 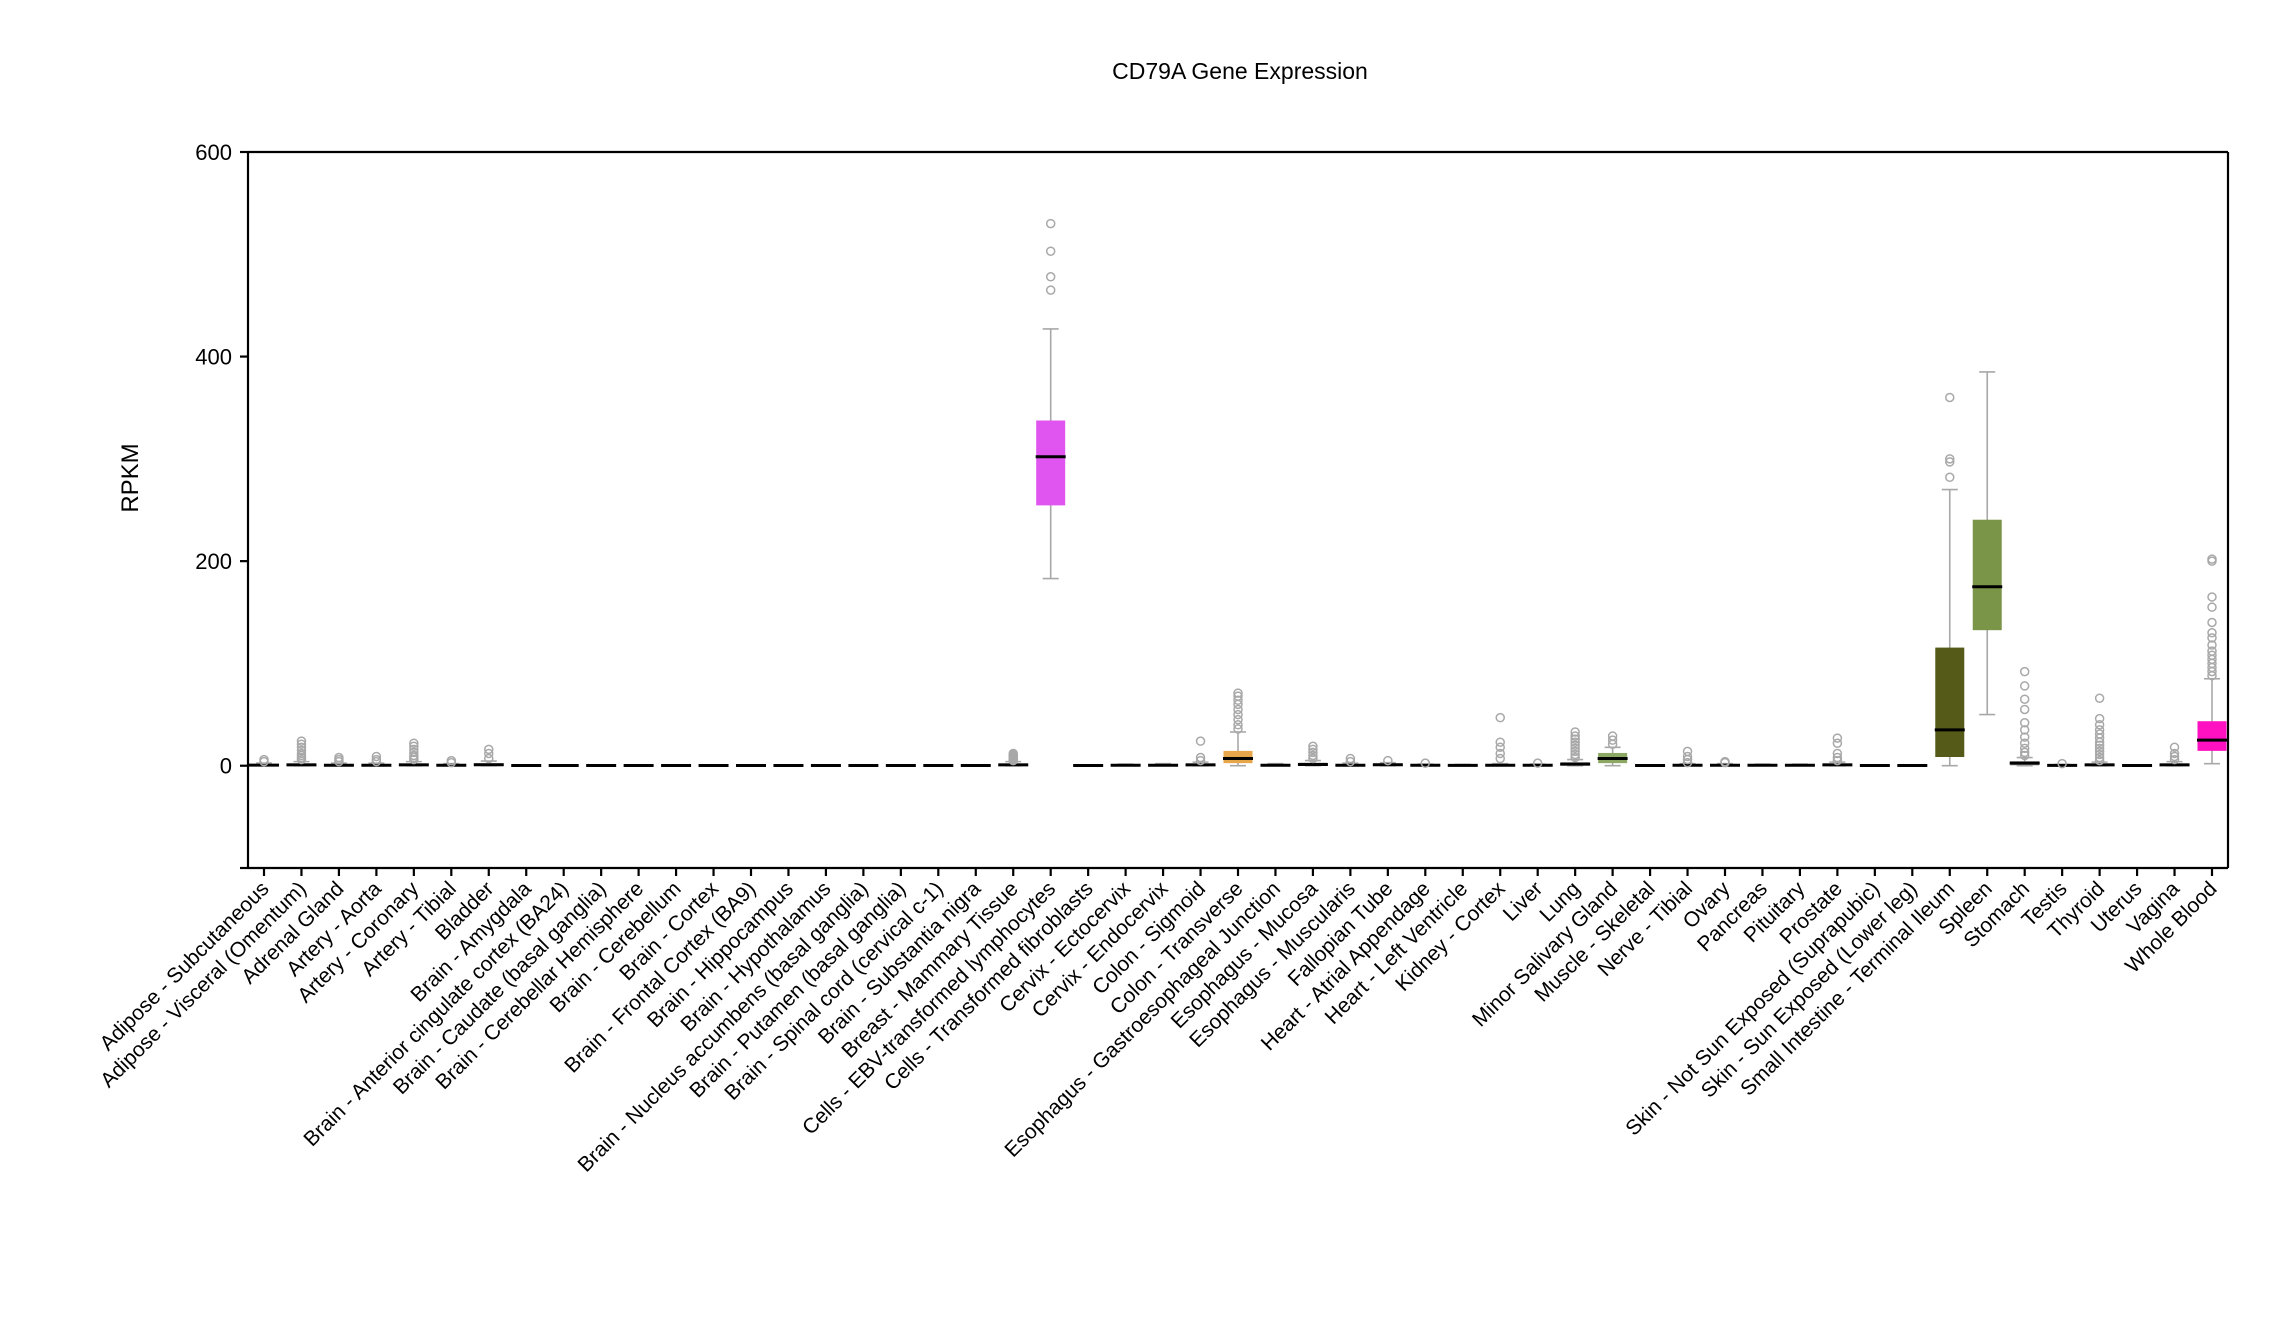 I want to click on x-tick-label: Adipose - Visceral (Omentum), so click(x=203, y=984).